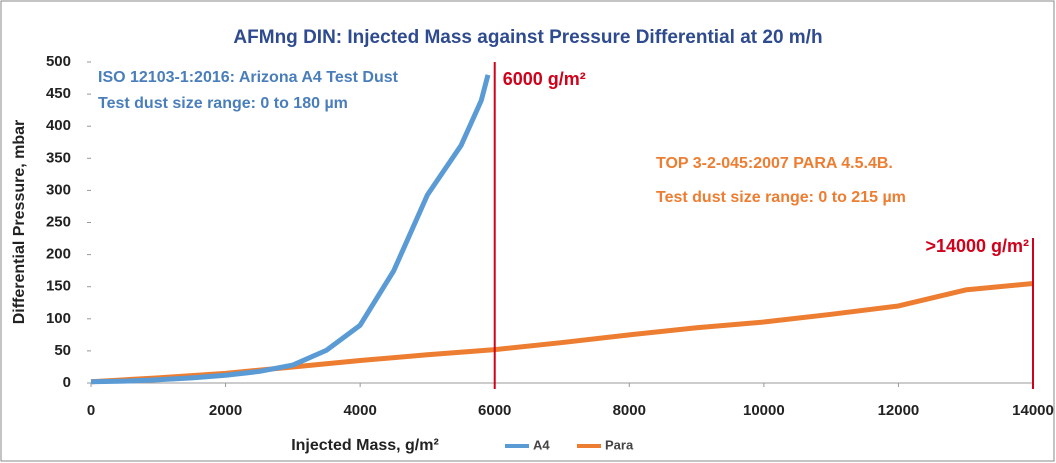 Image resolution: width=1056 pixels, height=463 pixels. Describe the element at coordinates (541, 444) in the screenshot. I see `legend-label: A4` at that location.